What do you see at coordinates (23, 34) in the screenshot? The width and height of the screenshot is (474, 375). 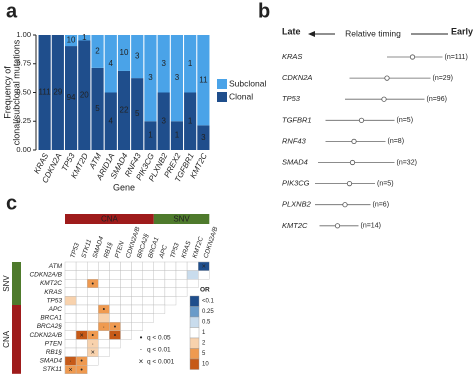 I see `y-tick-label: 1.00` at bounding box center [23, 34].